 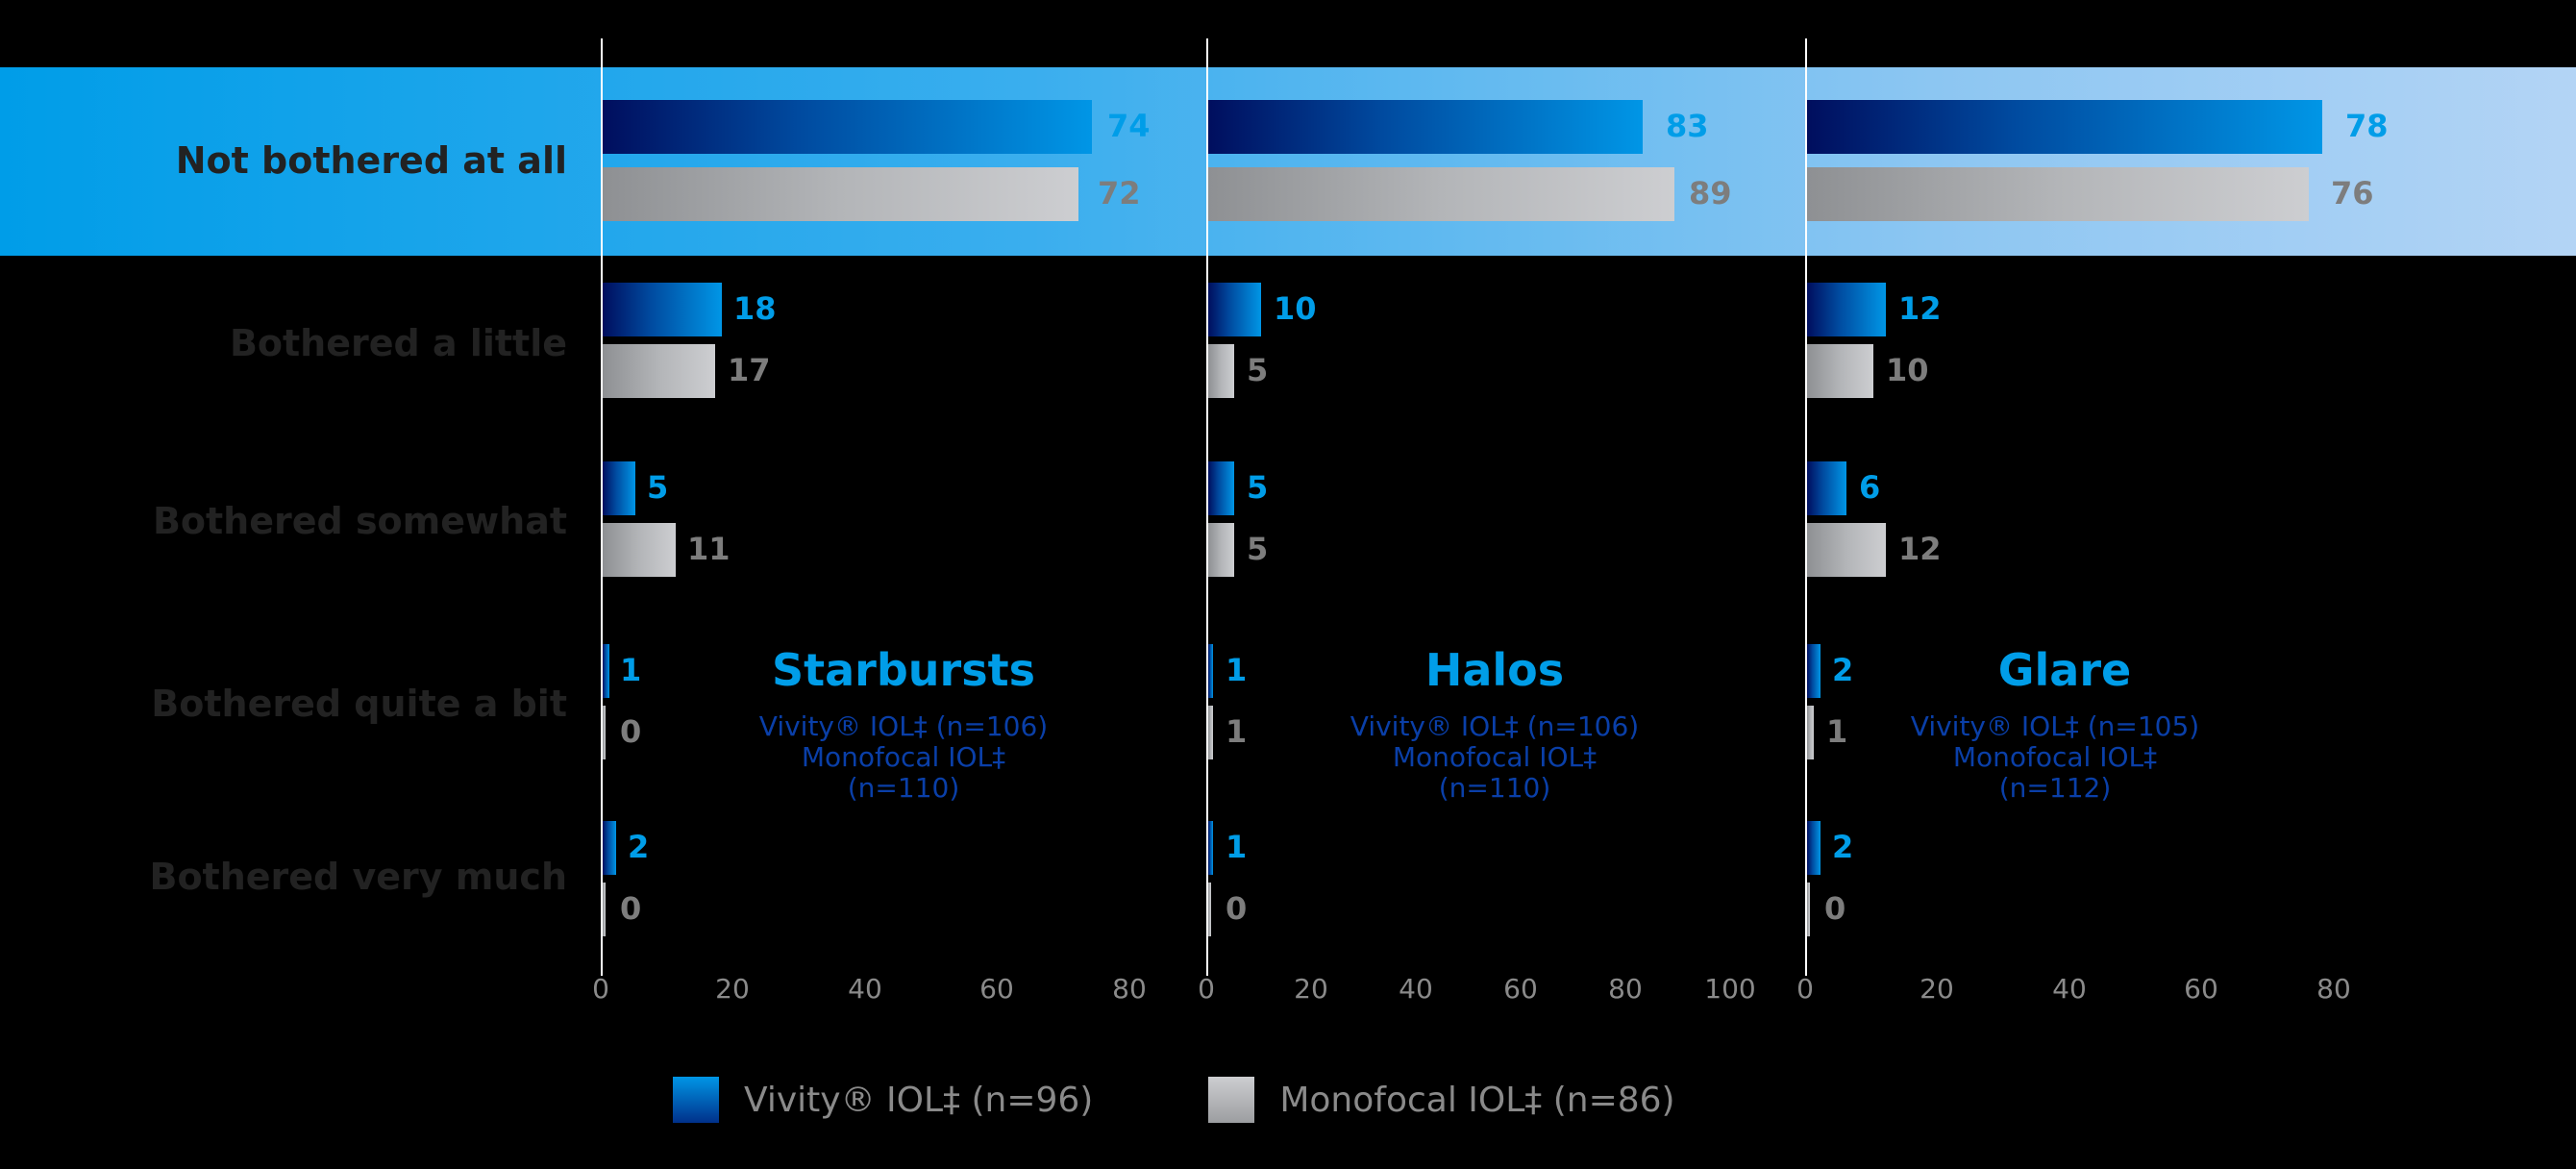 What do you see at coordinates (360, 521) in the screenshot?
I see `row-label-somewhat: Bothered somewhat` at bounding box center [360, 521].